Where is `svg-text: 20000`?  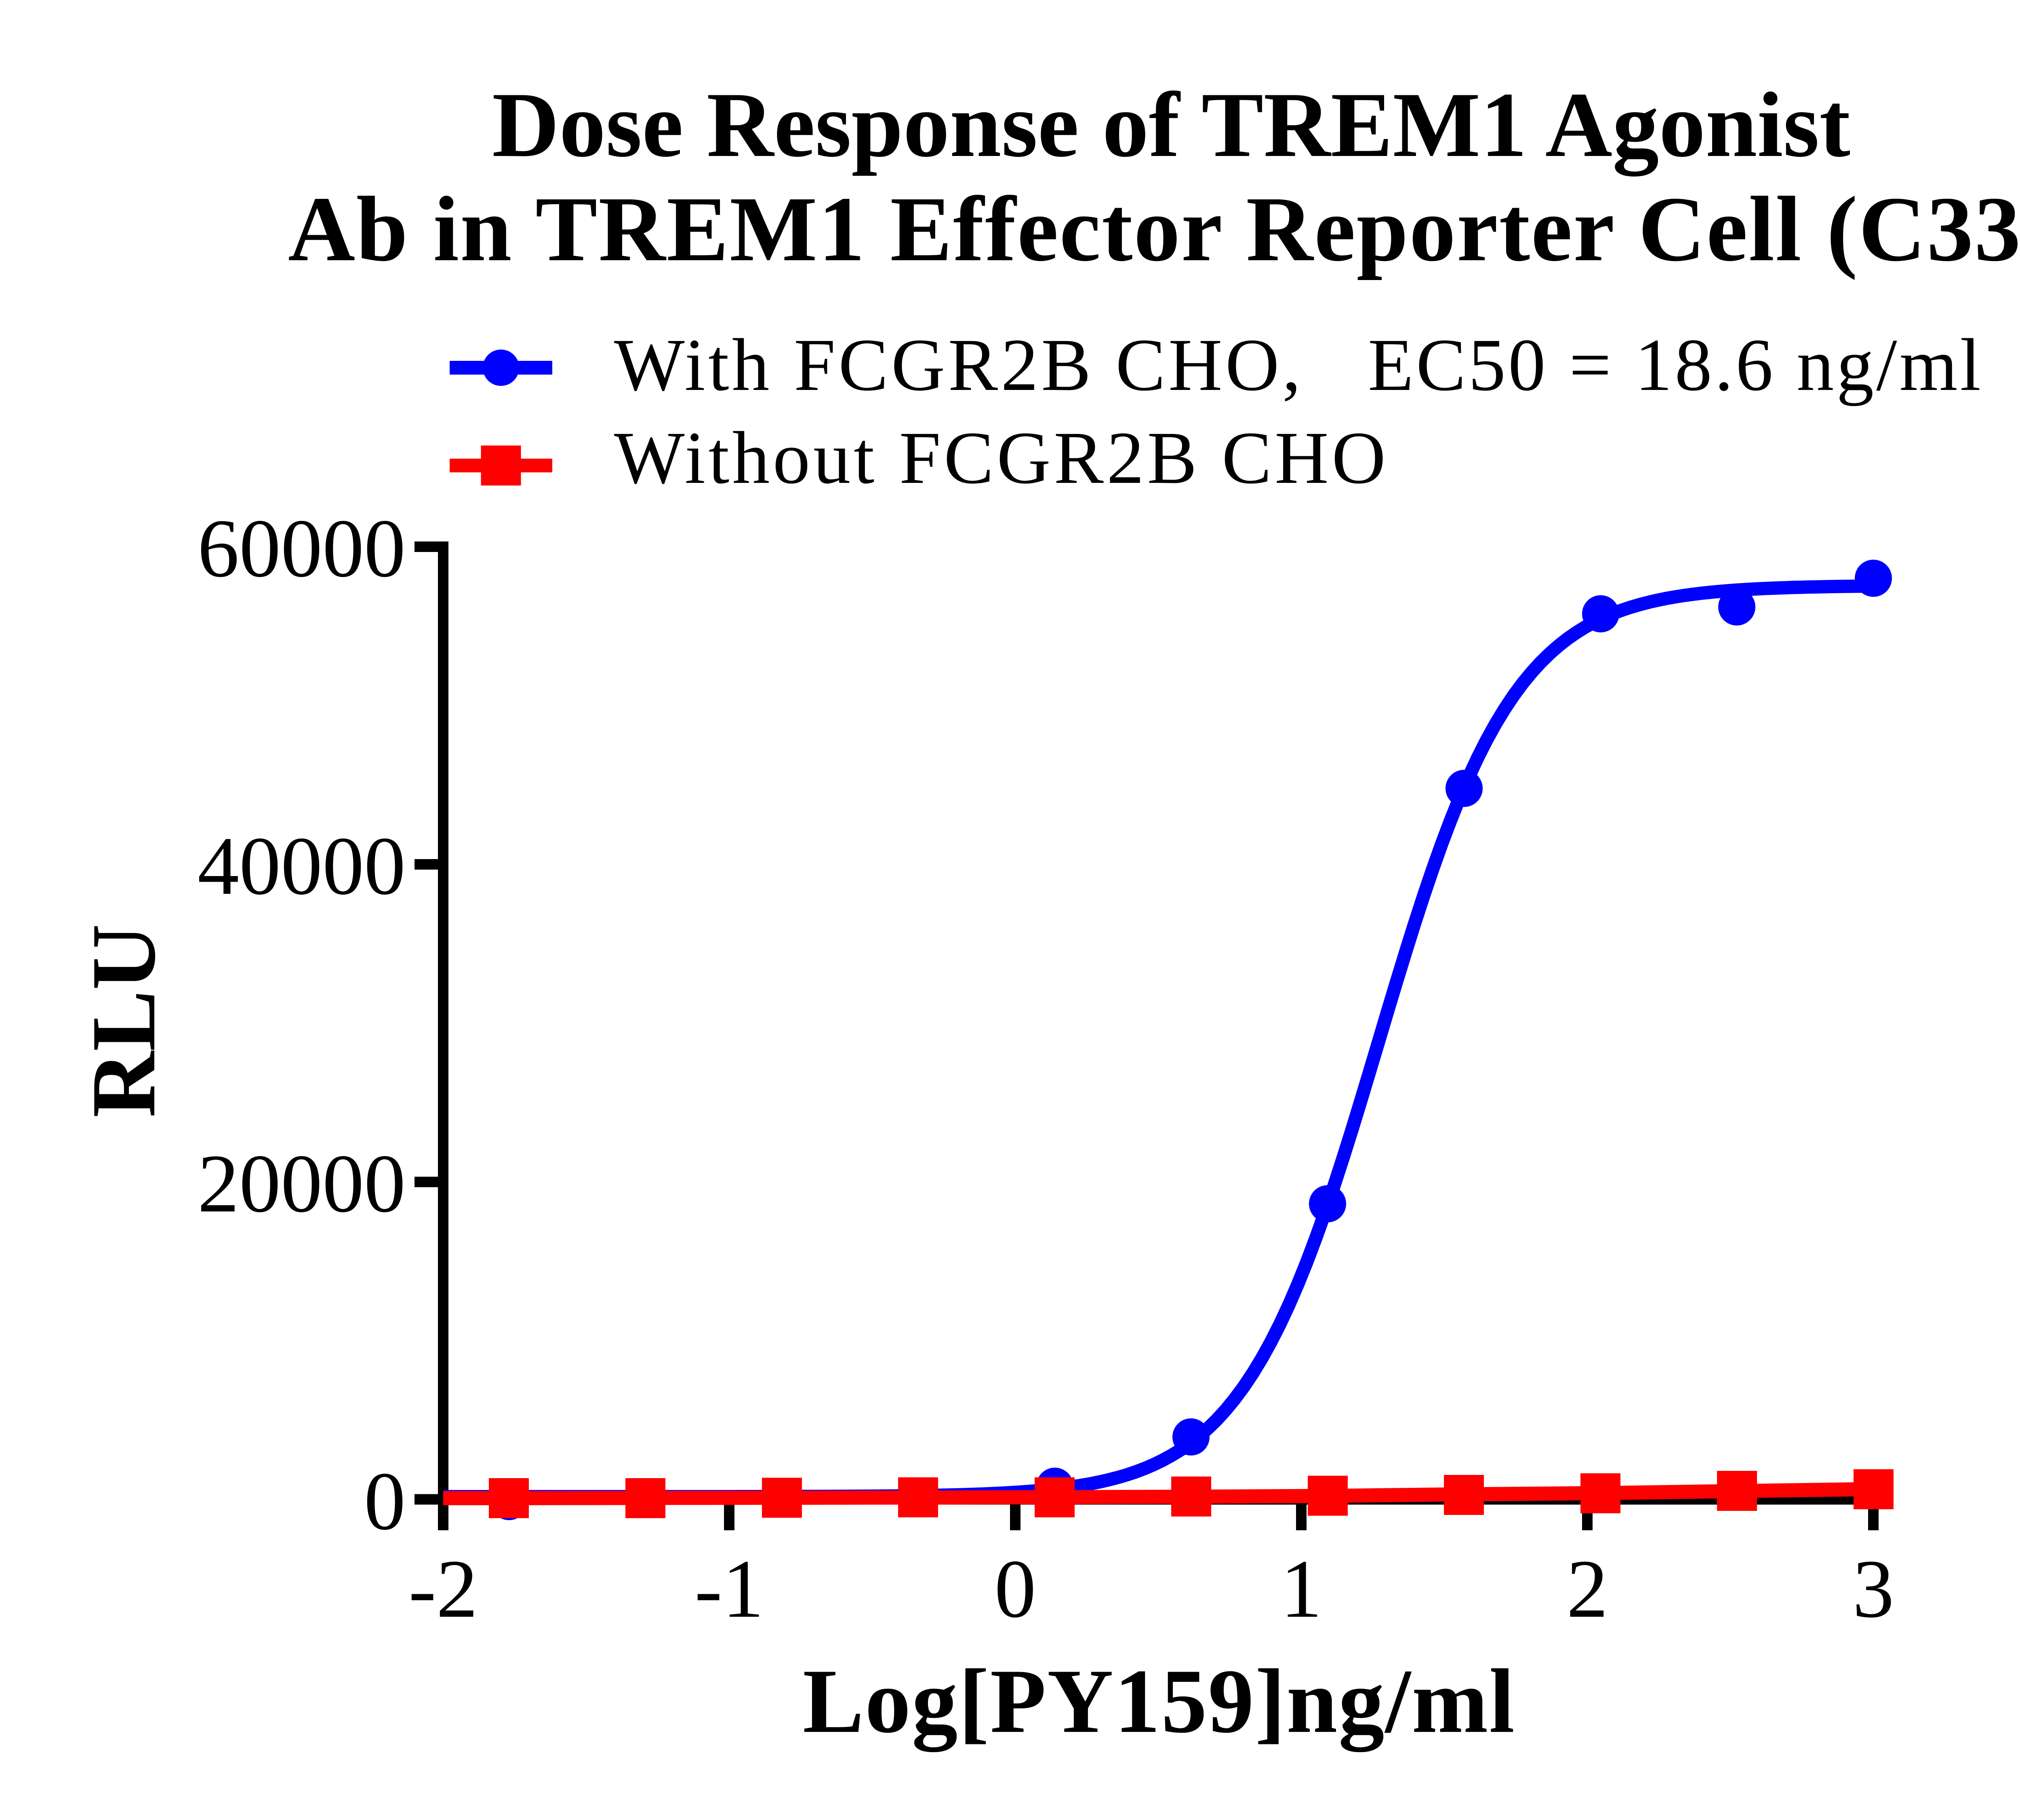
svg-text: 20000 is located at coordinates (302, 1183).